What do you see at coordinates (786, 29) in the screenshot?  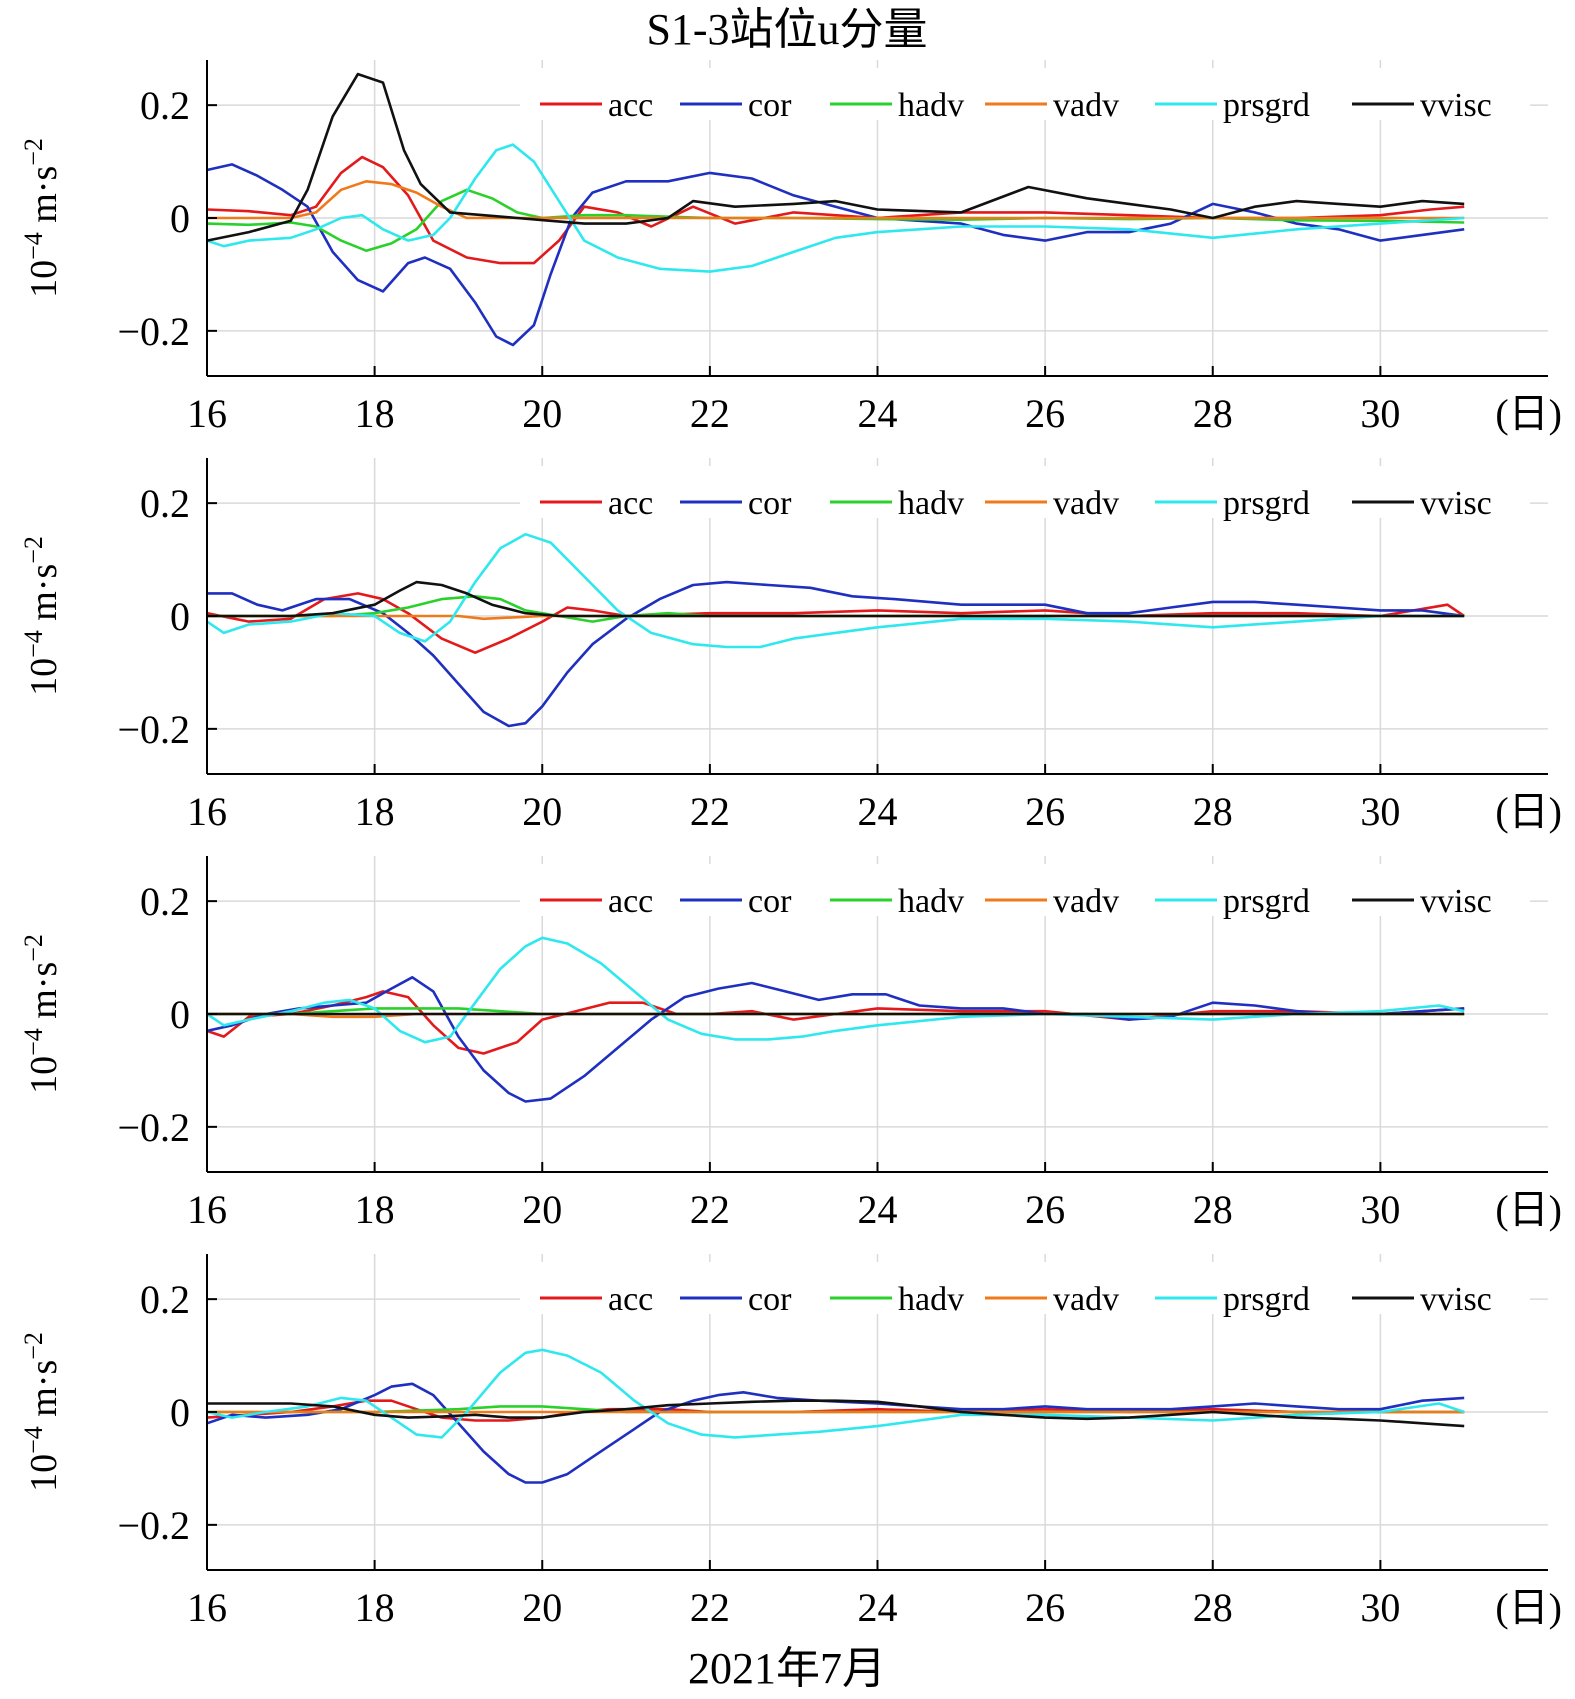 I see `figure-title: S1-3站位u分量` at bounding box center [786, 29].